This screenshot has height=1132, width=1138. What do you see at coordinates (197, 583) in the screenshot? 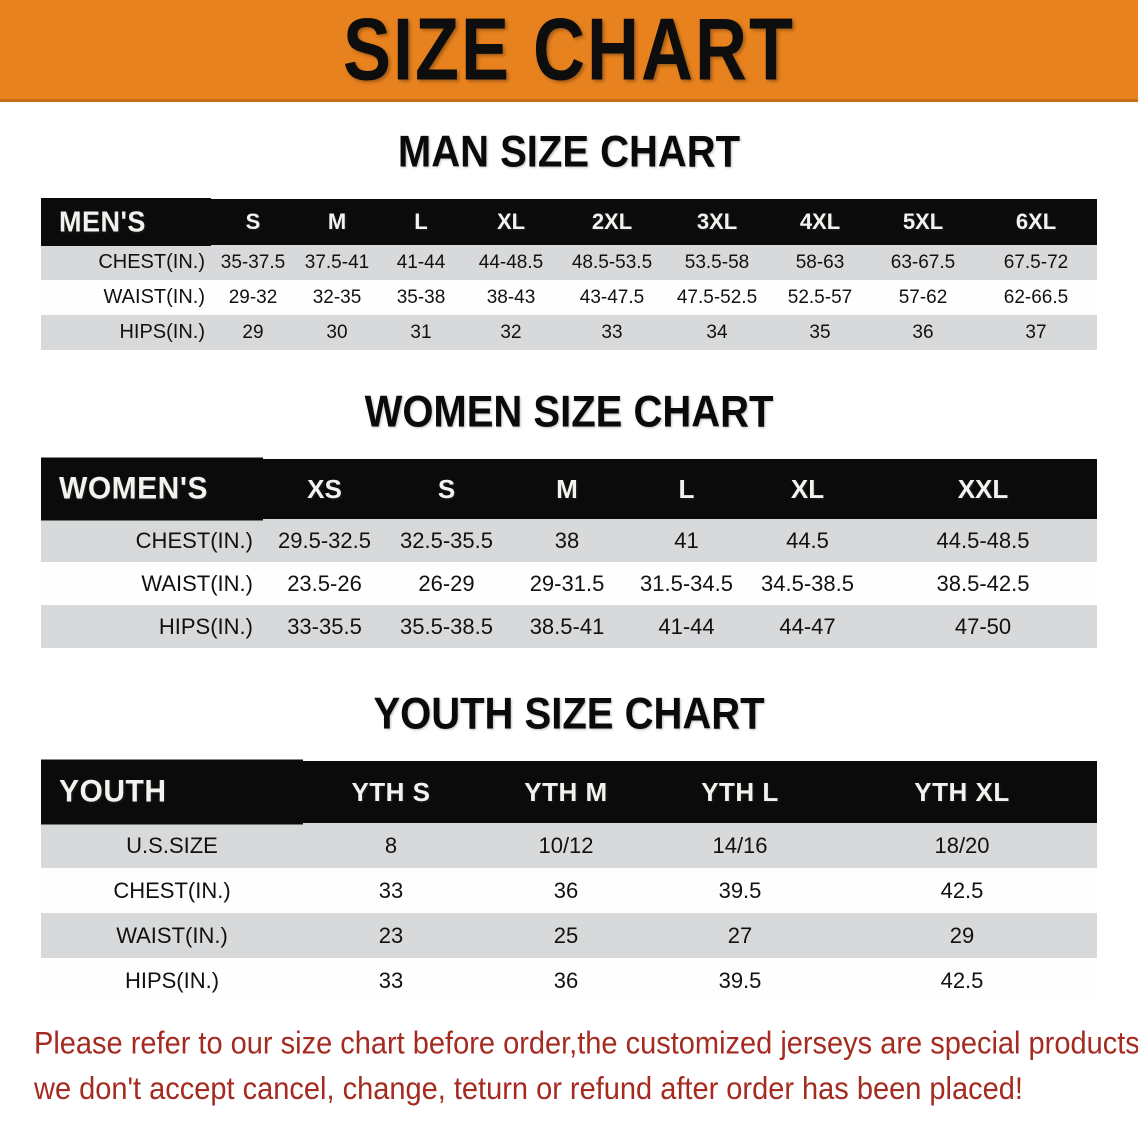
I see `women-row-label-waist: WAIST(IN.)` at bounding box center [197, 583].